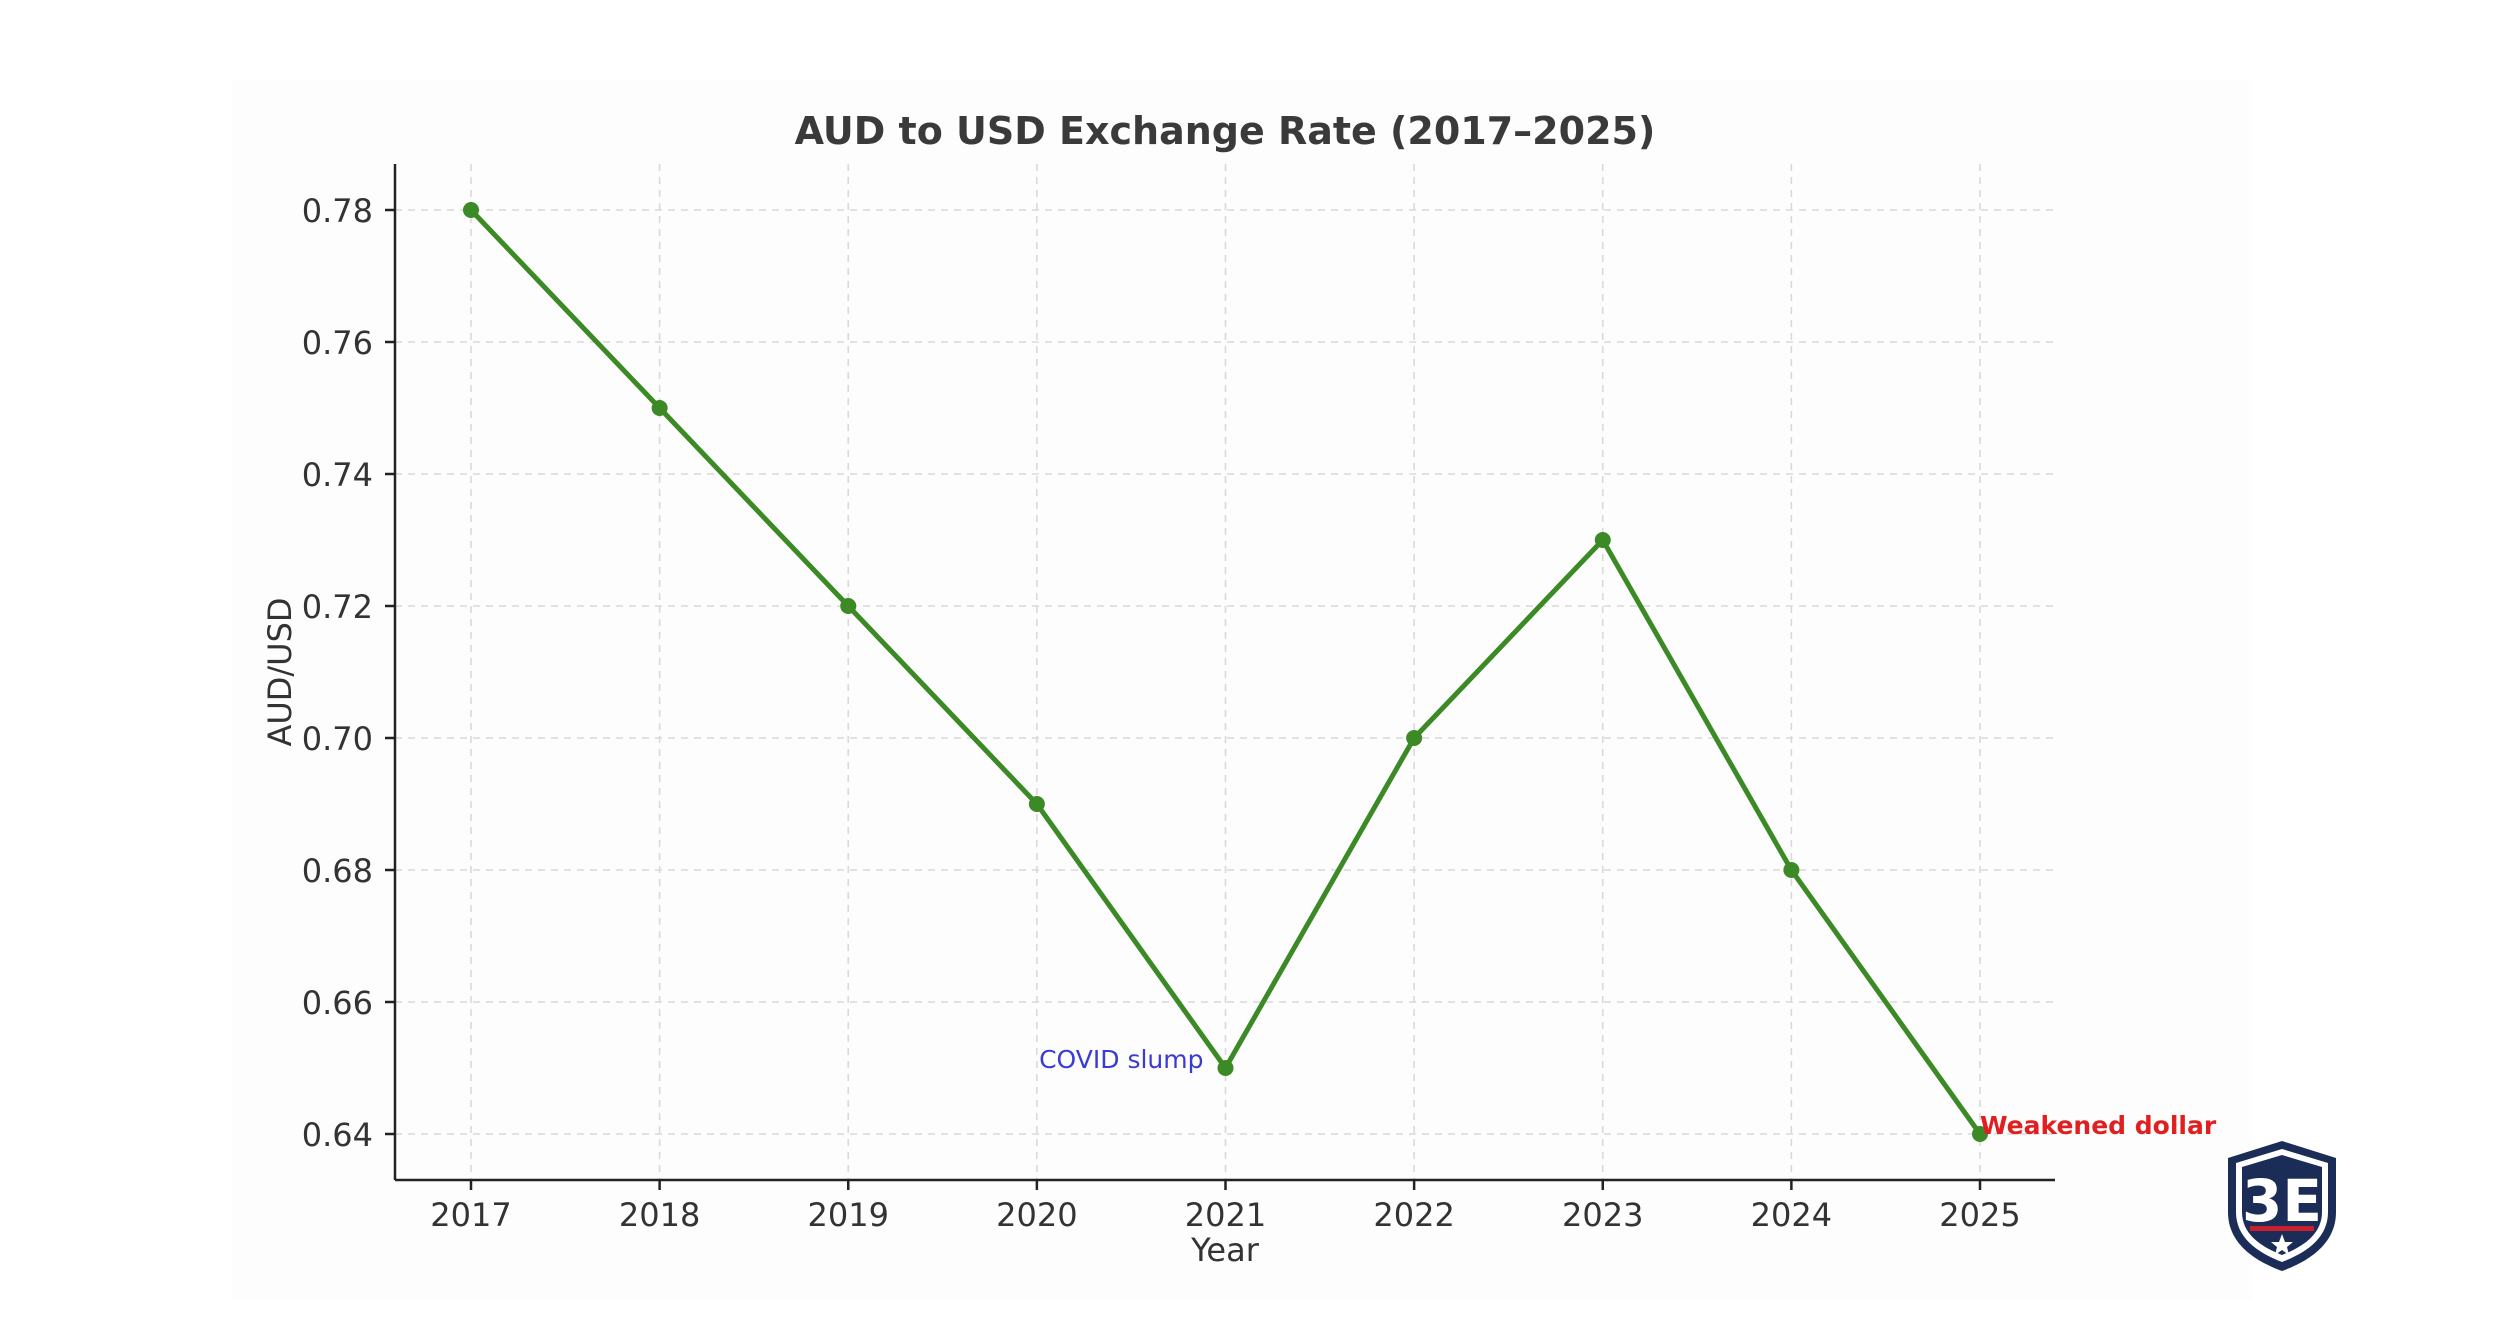 This screenshot has width=2500, height=1343. What do you see at coordinates (337, 1003) in the screenshot?
I see `y-tick-label: 0.66` at bounding box center [337, 1003].